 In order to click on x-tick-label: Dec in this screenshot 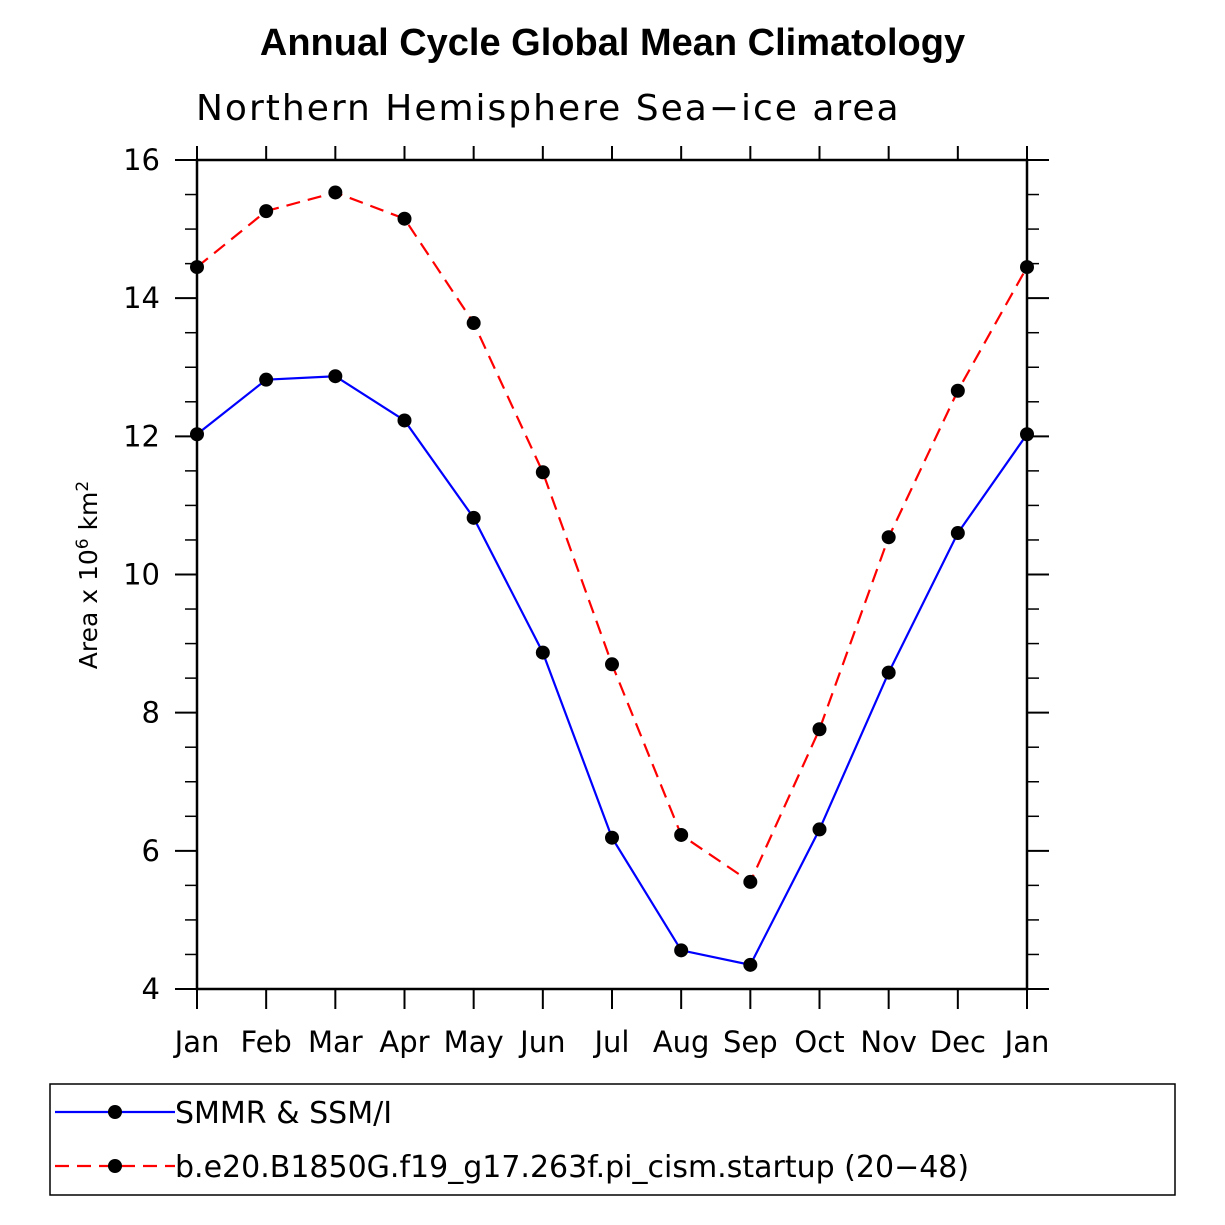, I will do `click(958, 1042)`.